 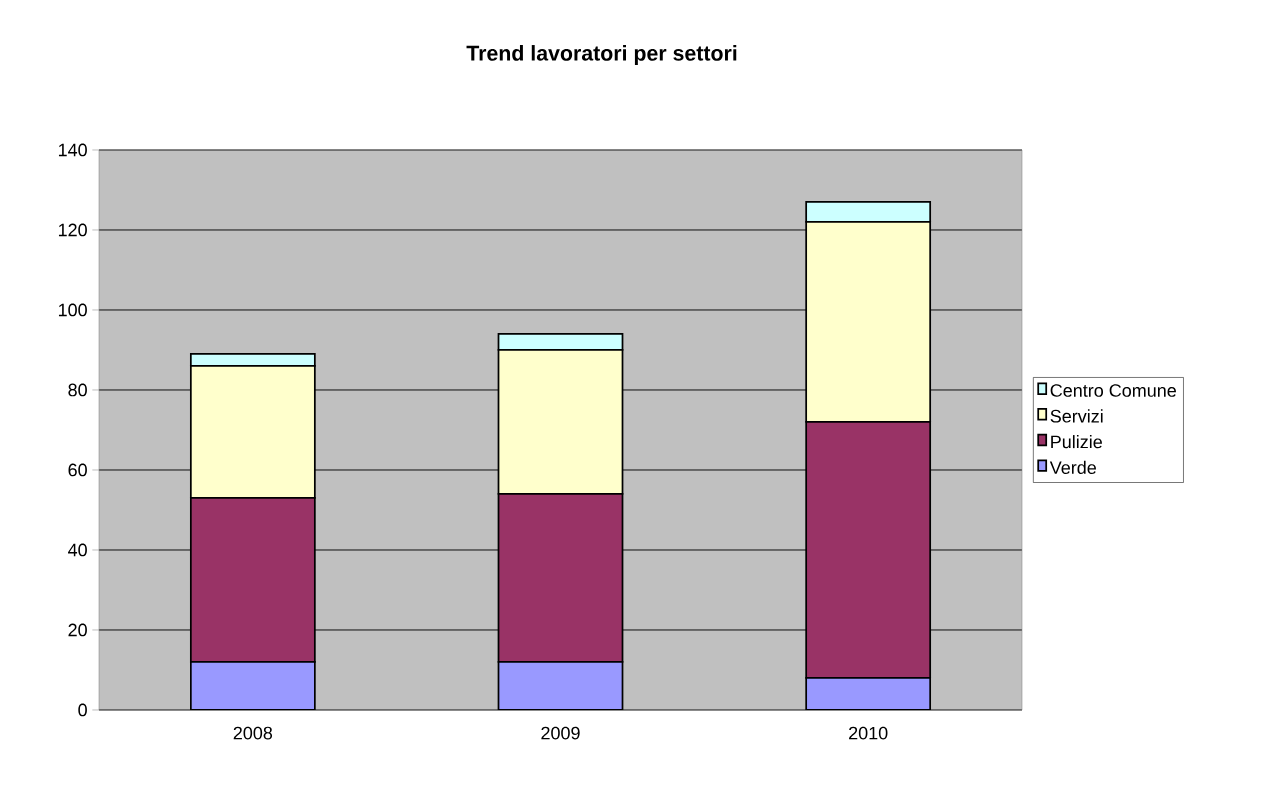 What do you see at coordinates (253, 733) in the screenshot?
I see `x-tick-label: 2008` at bounding box center [253, 733].